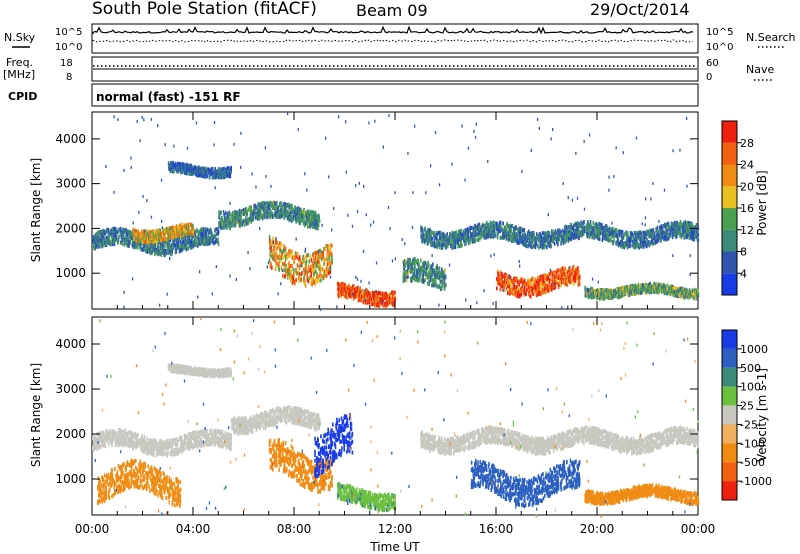 This screenshot has height=554, width=800. What do you see at coordinates (771, 37) in the screenshot?
I see `nsearch-label: N.Search` at bounding box center [771, 37].